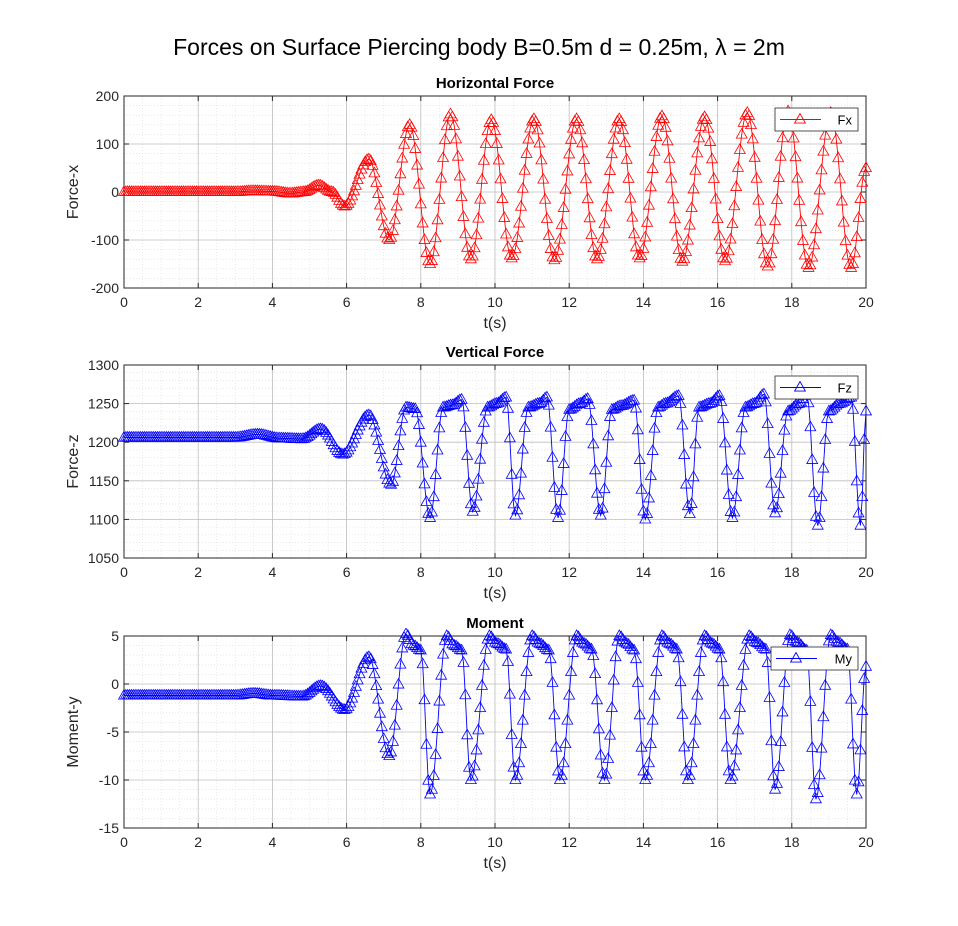  I want to click on legend: My, so click(814, 658).